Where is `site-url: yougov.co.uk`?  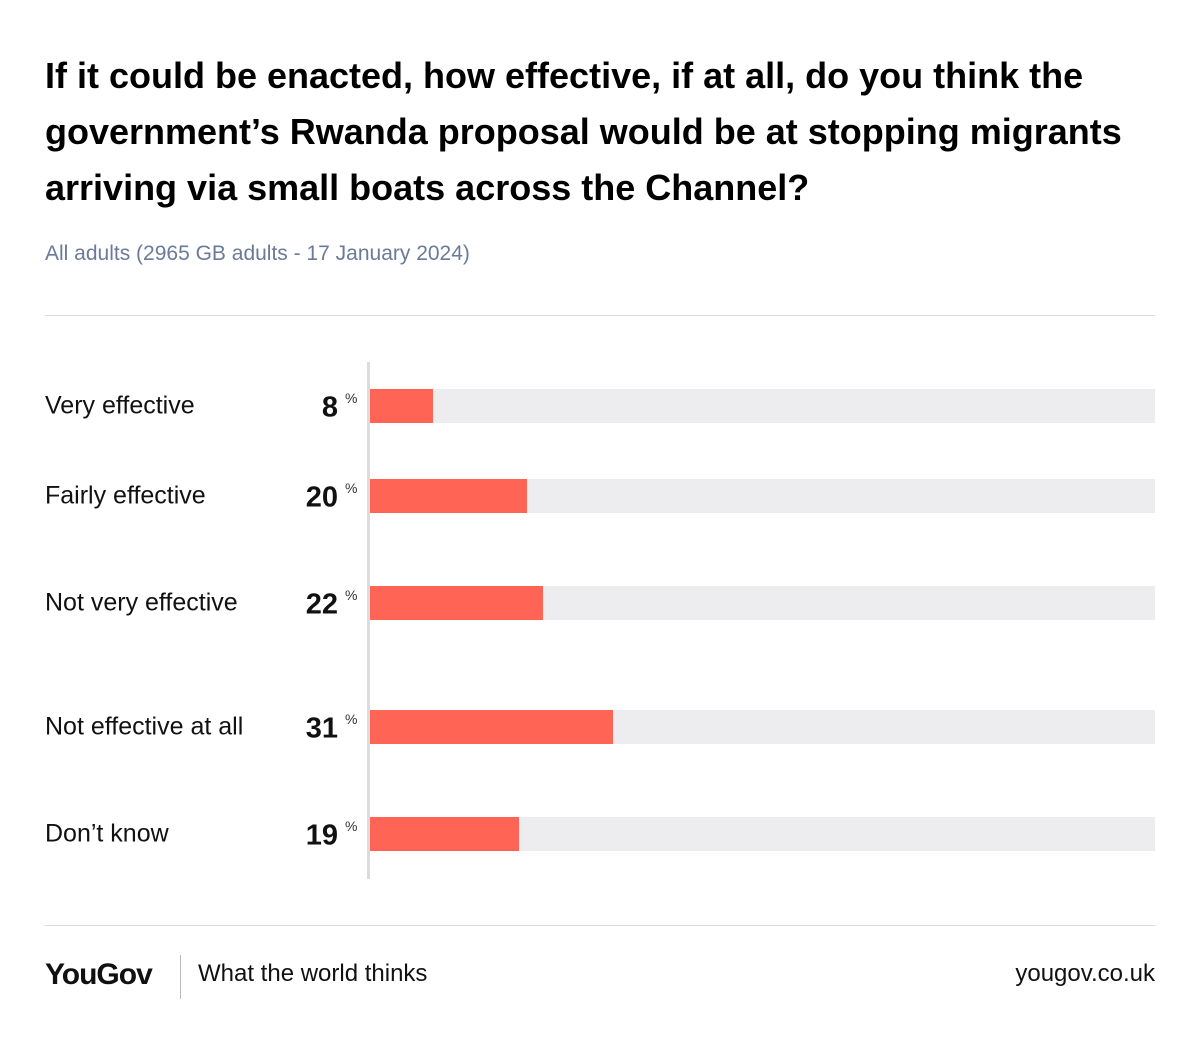 site-url: yougov.co.uk is located at coordinates (1085, 973).